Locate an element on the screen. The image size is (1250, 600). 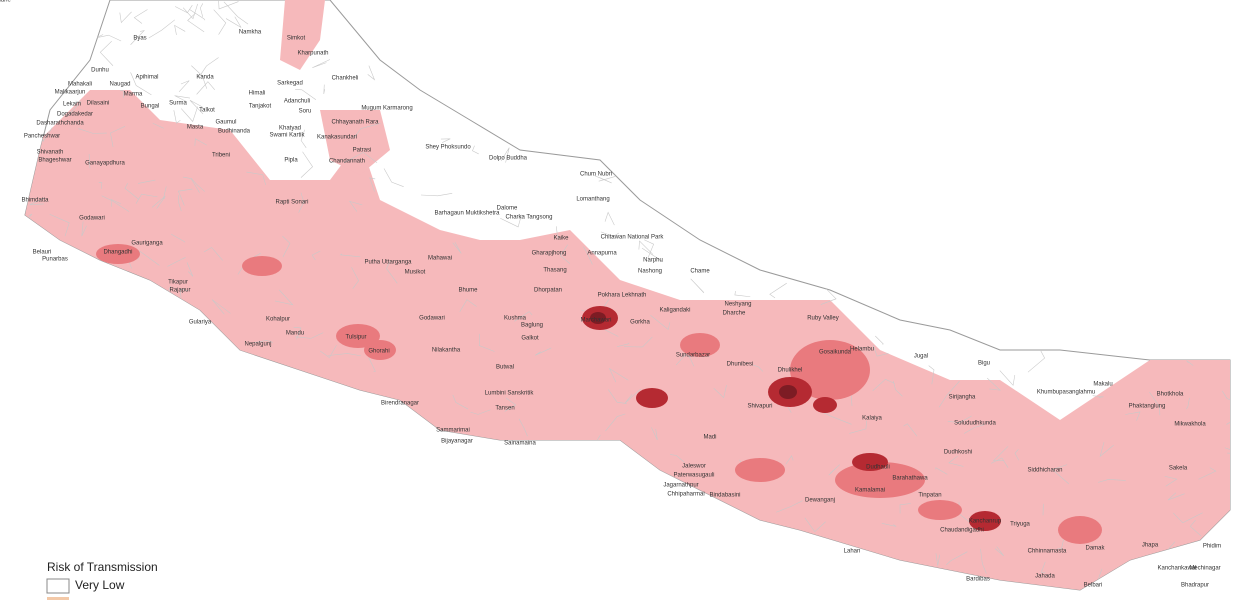
place-label: Jagarnathpur is located at coordinates (680, 486).